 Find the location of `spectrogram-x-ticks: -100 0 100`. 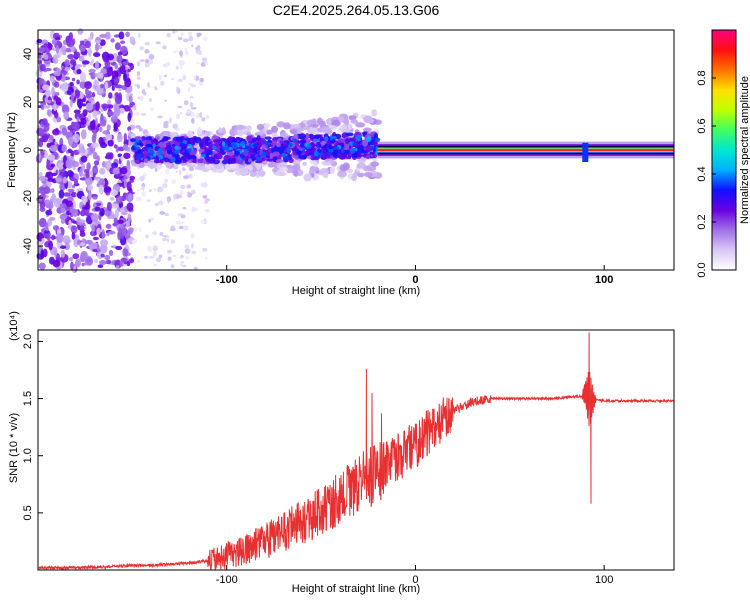

spectrogram-x-ticks: -100 0 100 is located at coordinates (414, 275).